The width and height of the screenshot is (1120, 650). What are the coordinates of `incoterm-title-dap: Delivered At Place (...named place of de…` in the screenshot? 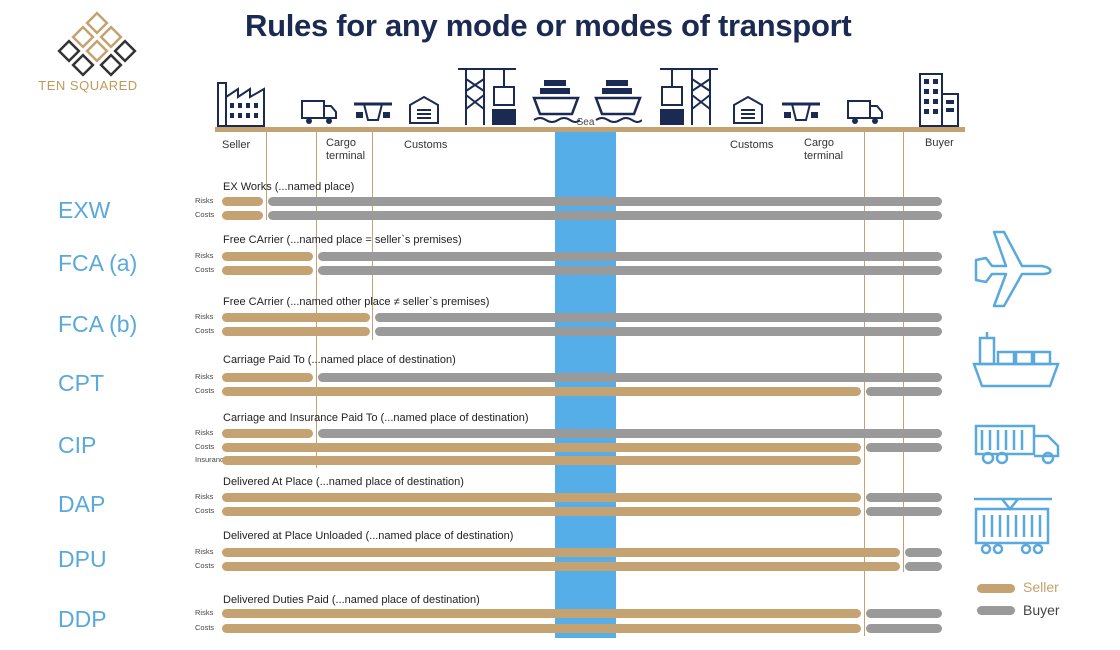 It's located at (343, 482).